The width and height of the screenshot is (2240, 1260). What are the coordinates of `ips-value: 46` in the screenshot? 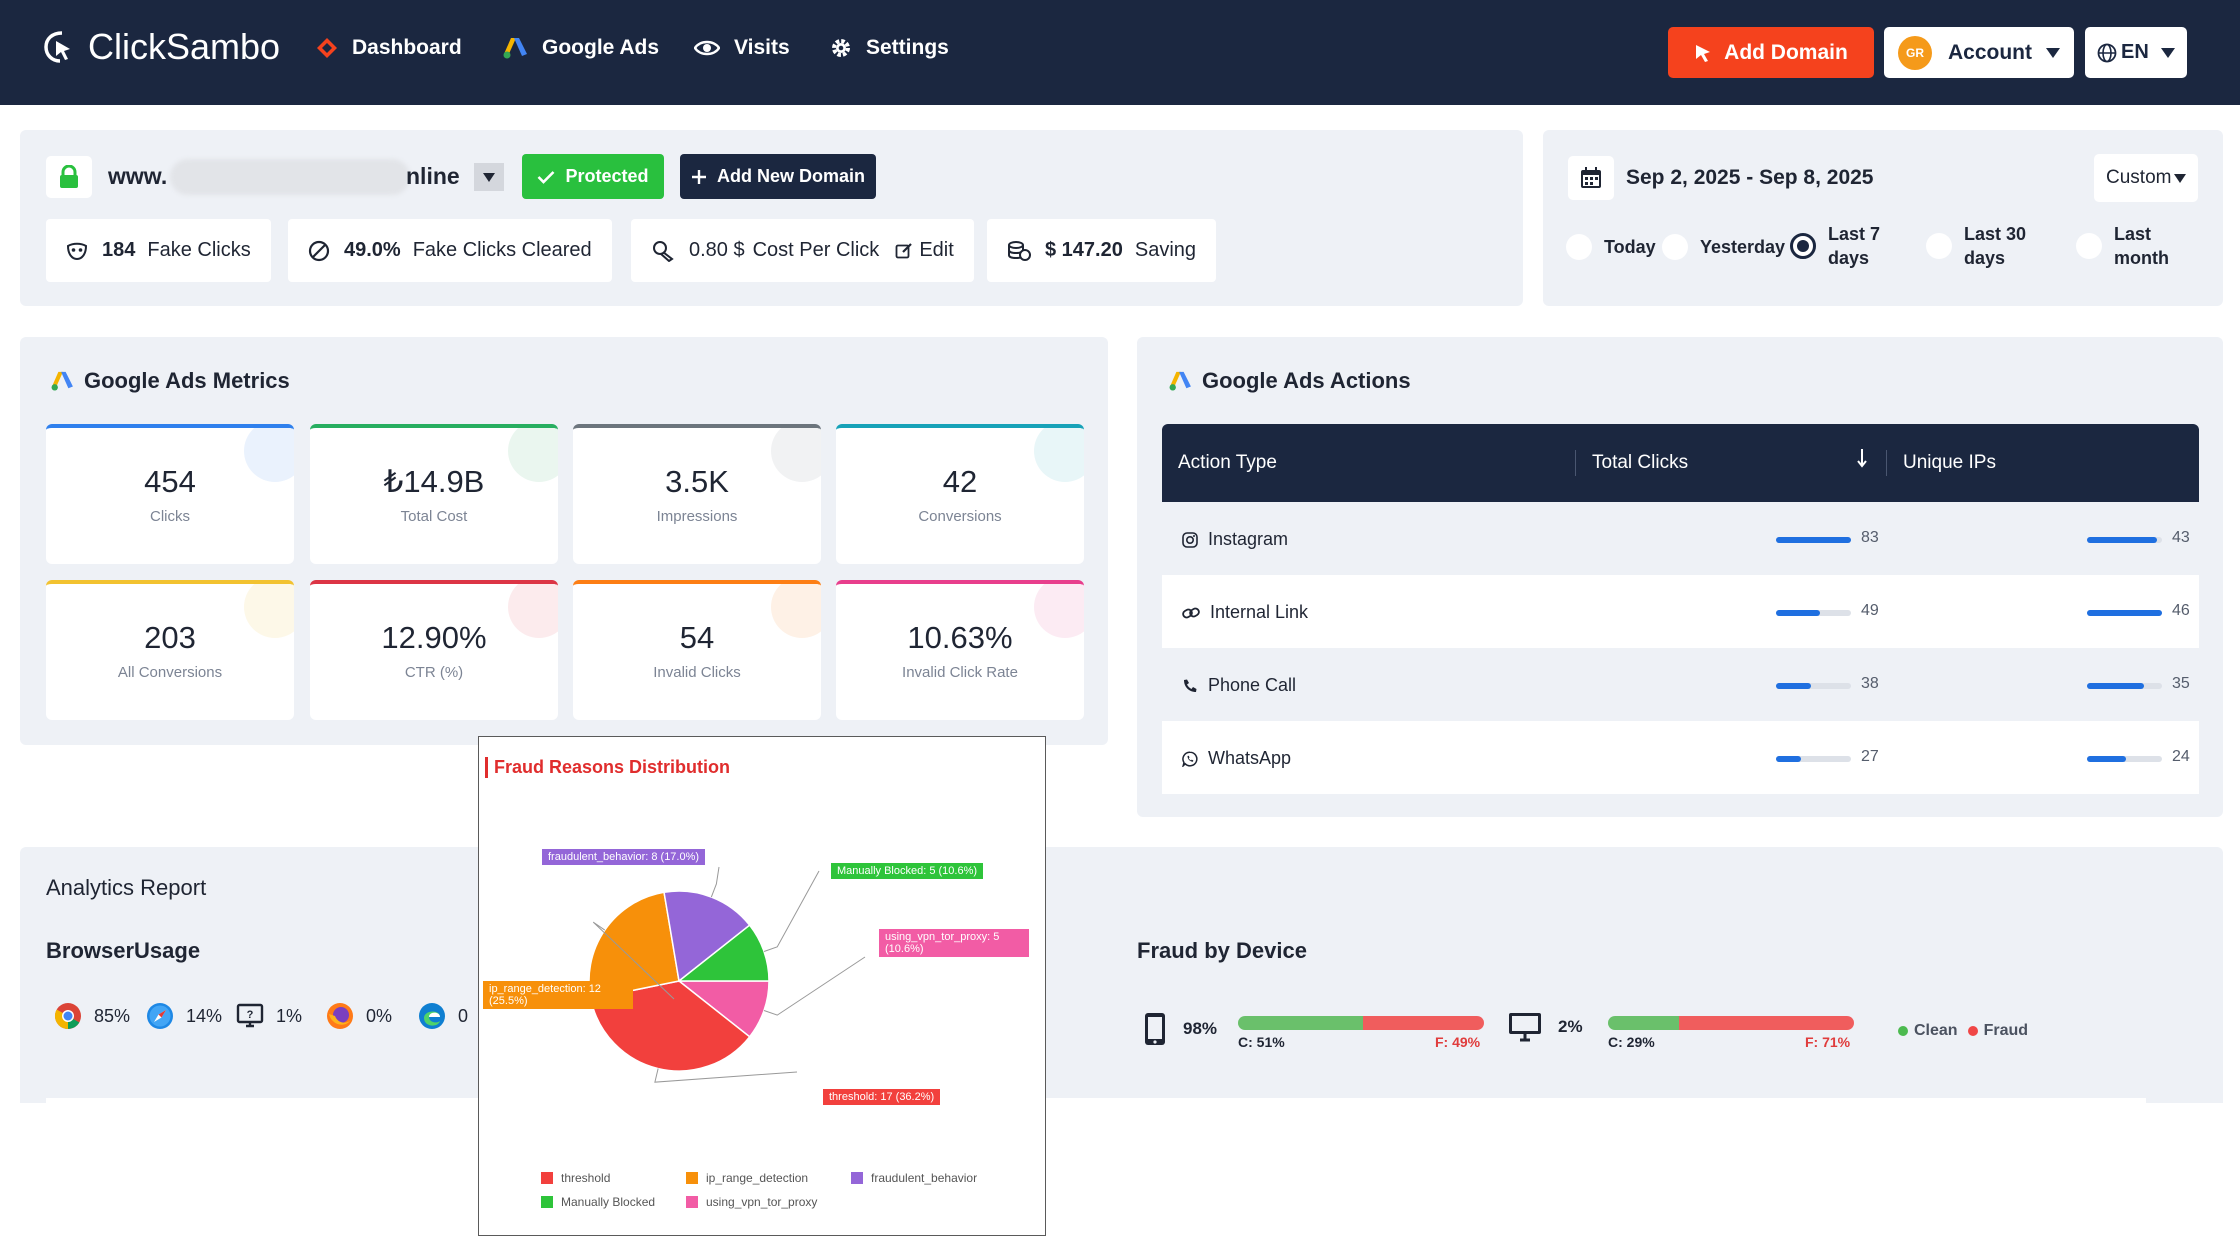 It's located at (2181, 610).